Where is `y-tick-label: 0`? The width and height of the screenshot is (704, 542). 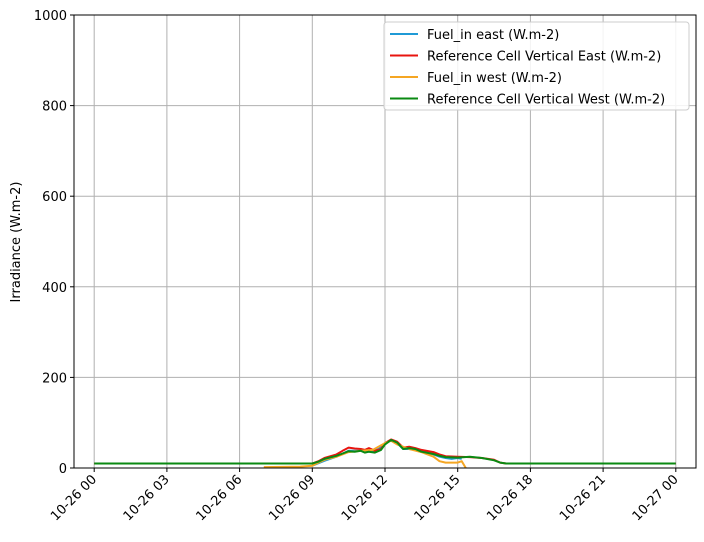
y-tick-label: 0 is located at coordinates (63, 469).